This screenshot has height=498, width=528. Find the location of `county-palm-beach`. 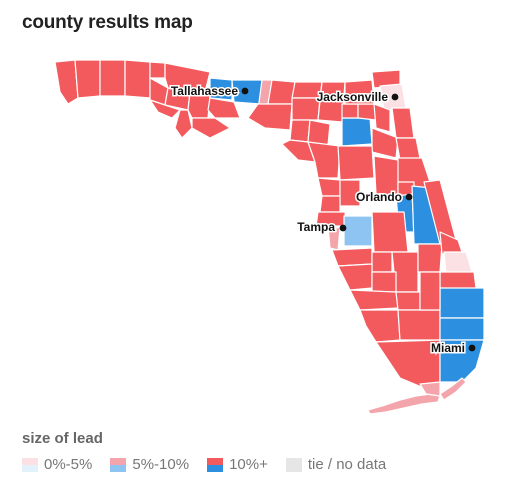

county-palm-beach is located at coordinates (462, 303).